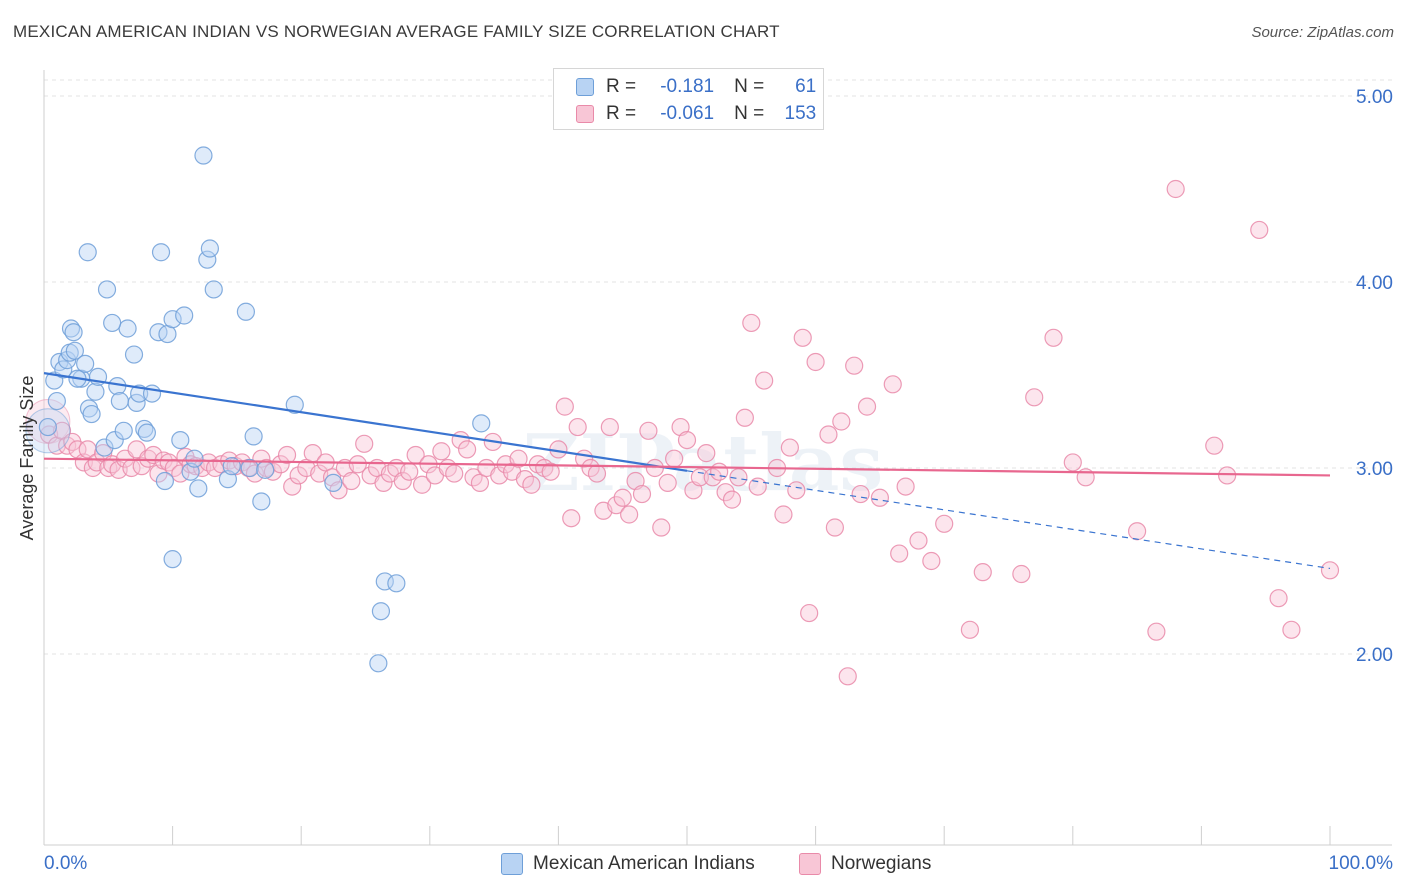  What do you see at coordinates (687, 113) in the screenshot?
I see `r-value: -0.061` at bounding box center [687, 113].